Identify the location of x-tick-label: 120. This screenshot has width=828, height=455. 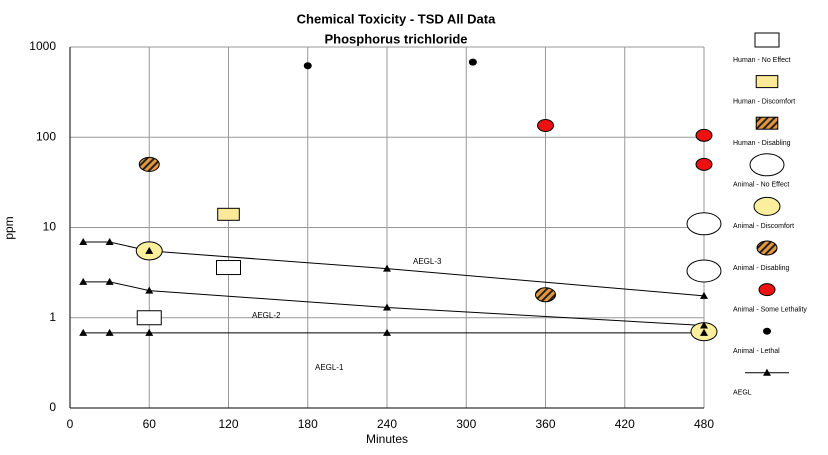
(228, 424).